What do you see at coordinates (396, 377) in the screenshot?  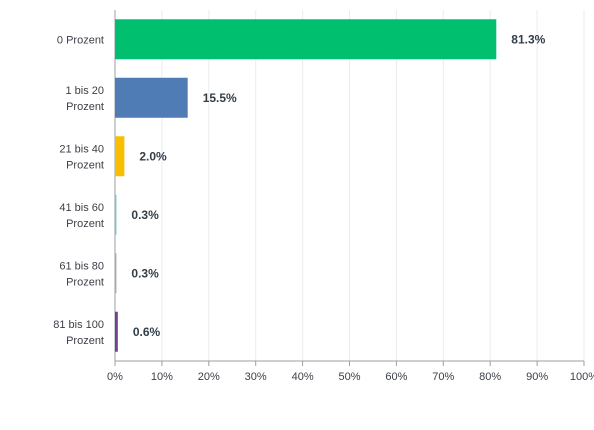 I see `x-tick-label: 60%` at bounding box center [396, 377].